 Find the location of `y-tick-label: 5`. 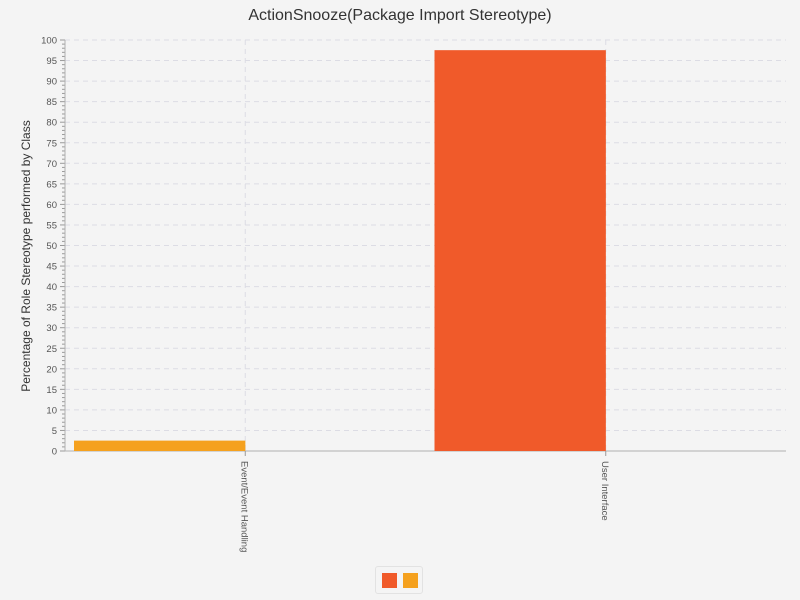

y-tick-label: 5 is located at coordinates (54, 431).